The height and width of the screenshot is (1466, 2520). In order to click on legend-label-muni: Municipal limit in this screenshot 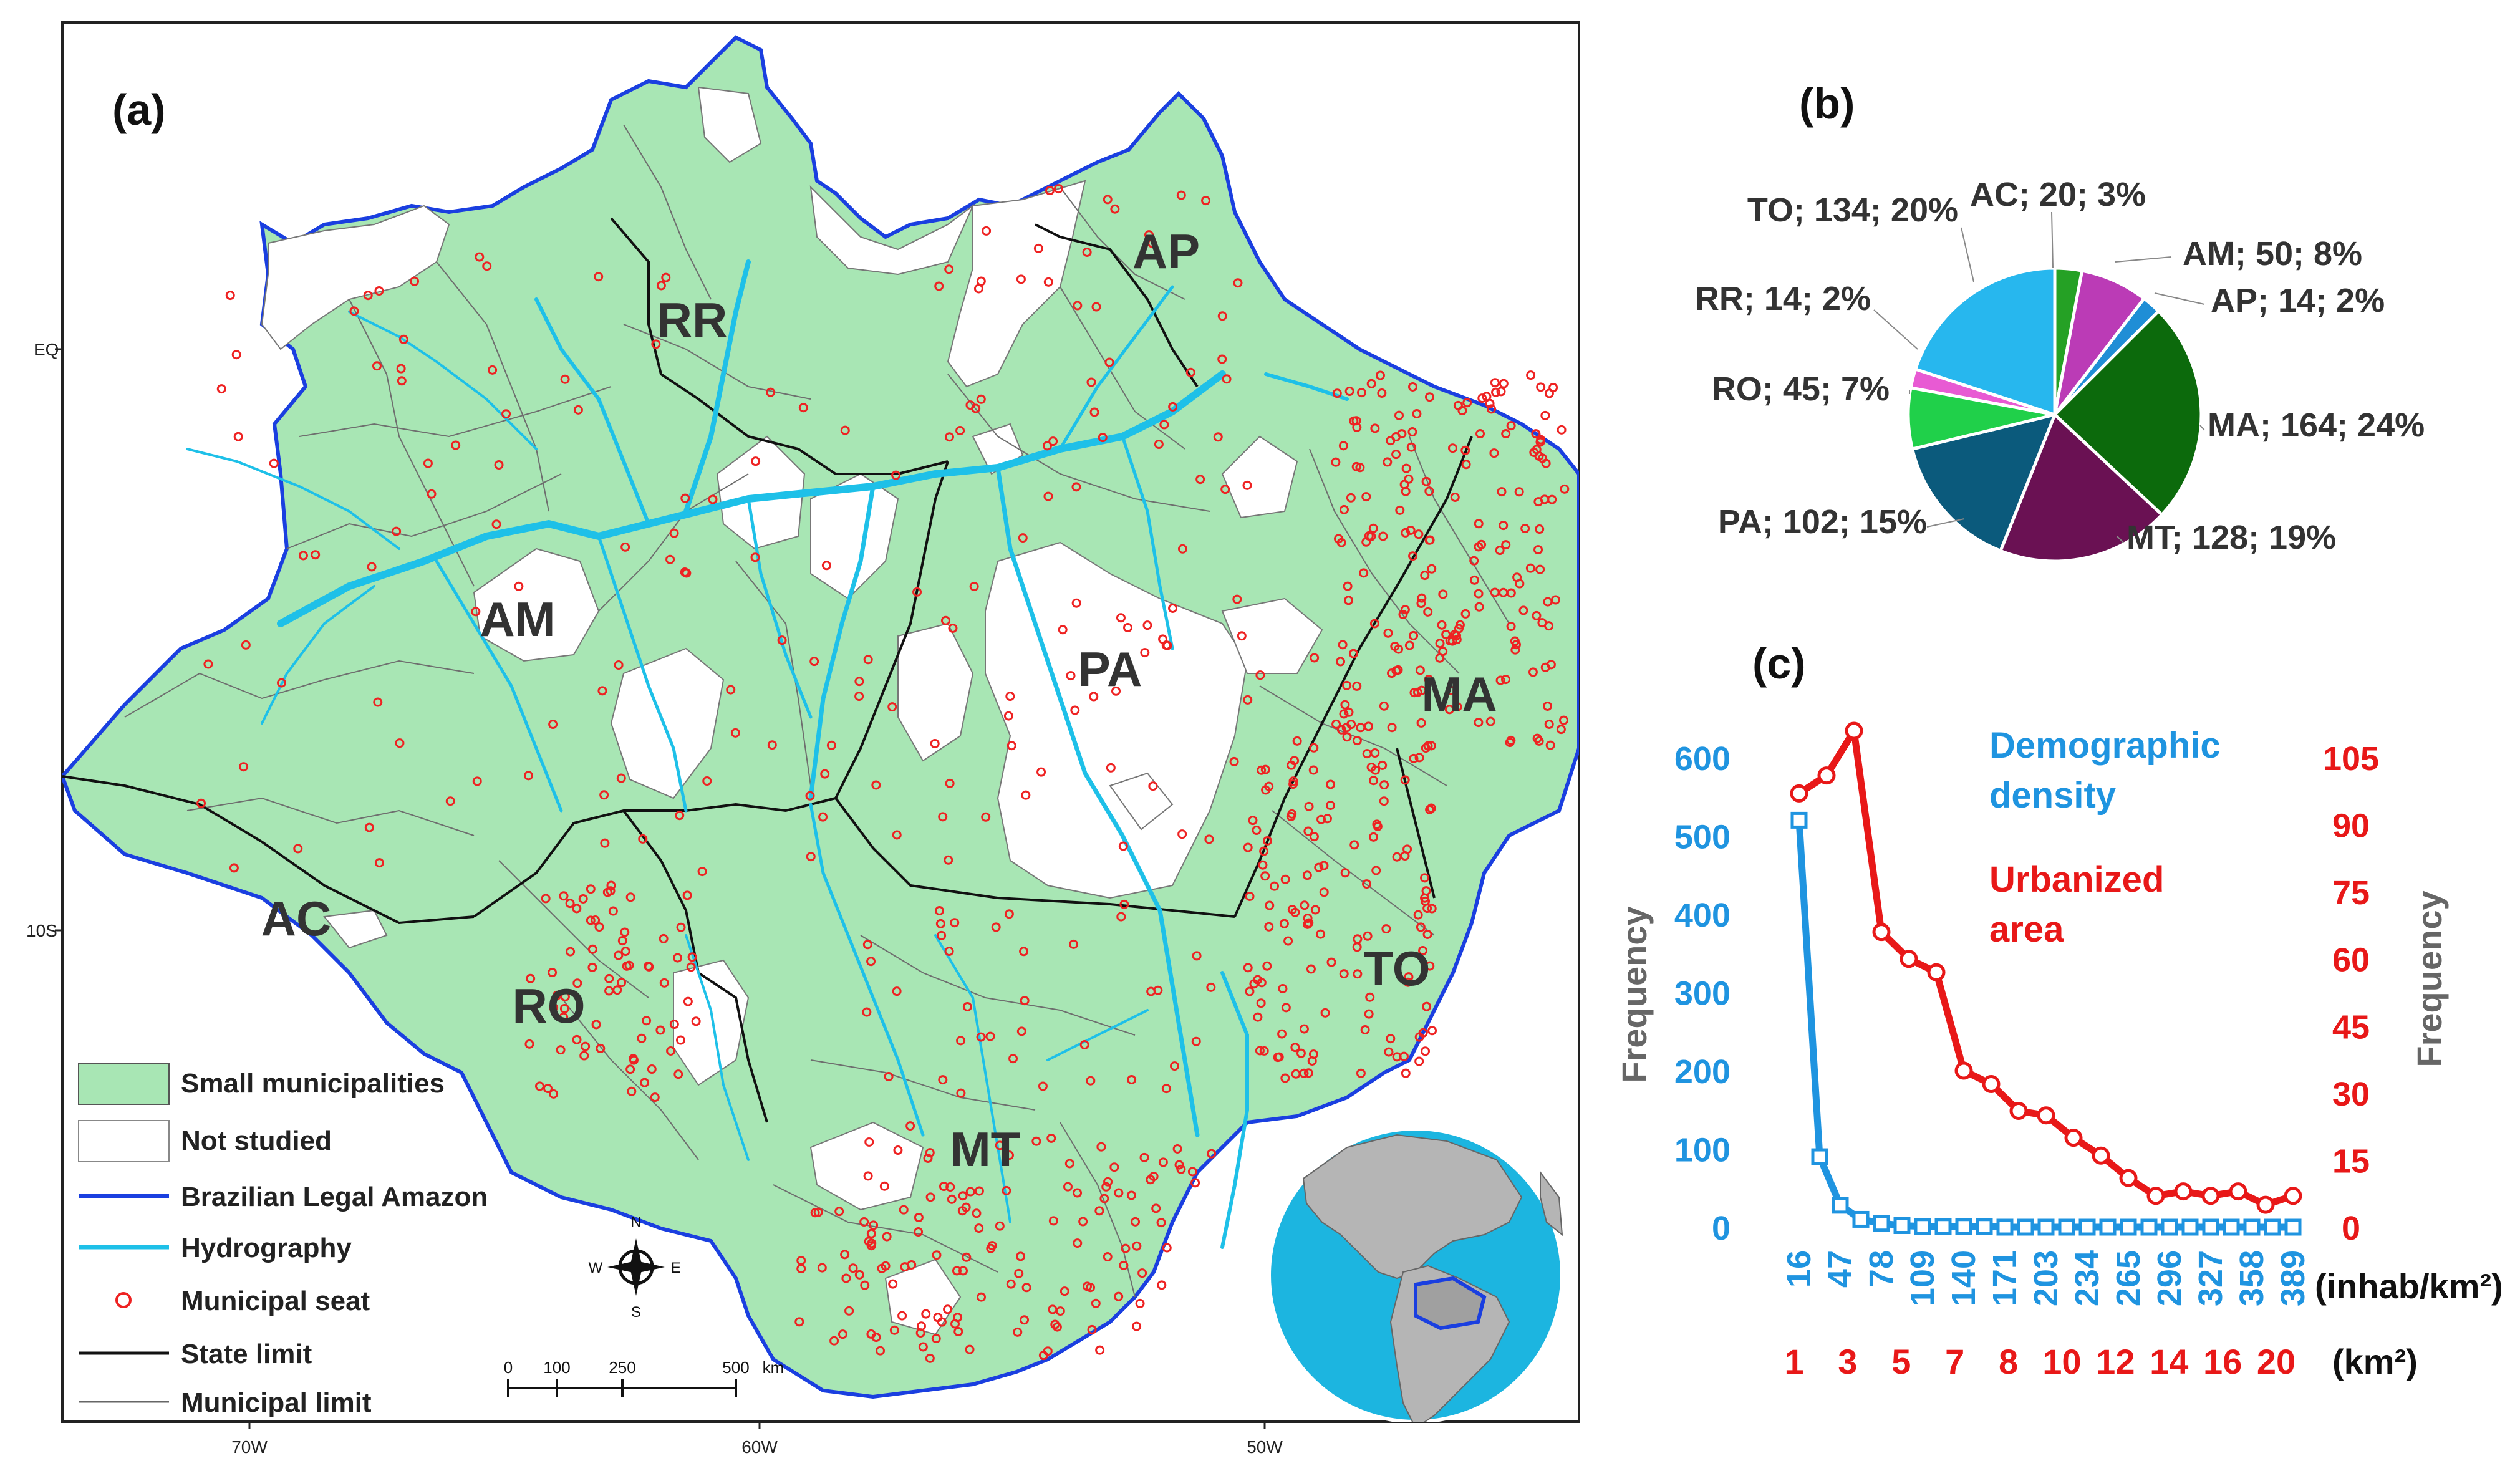, I will do `click(277, 1402)`.